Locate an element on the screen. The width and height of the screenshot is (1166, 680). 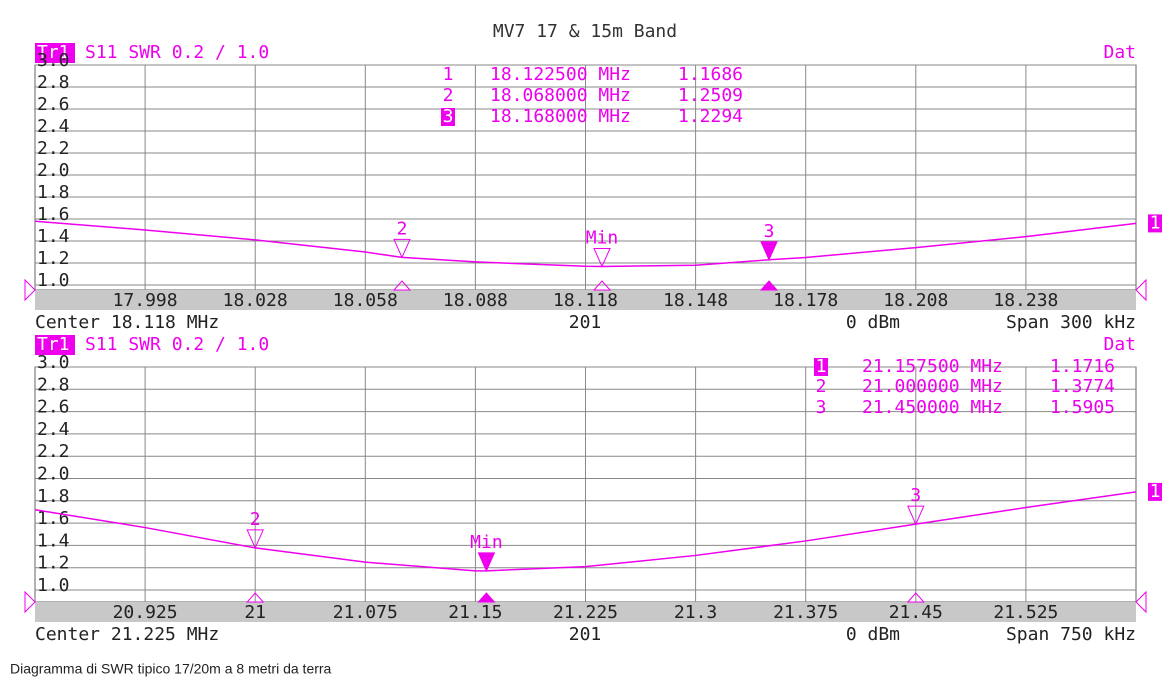
x-tick-label: 18.178 is located at coordinates (805, 300).